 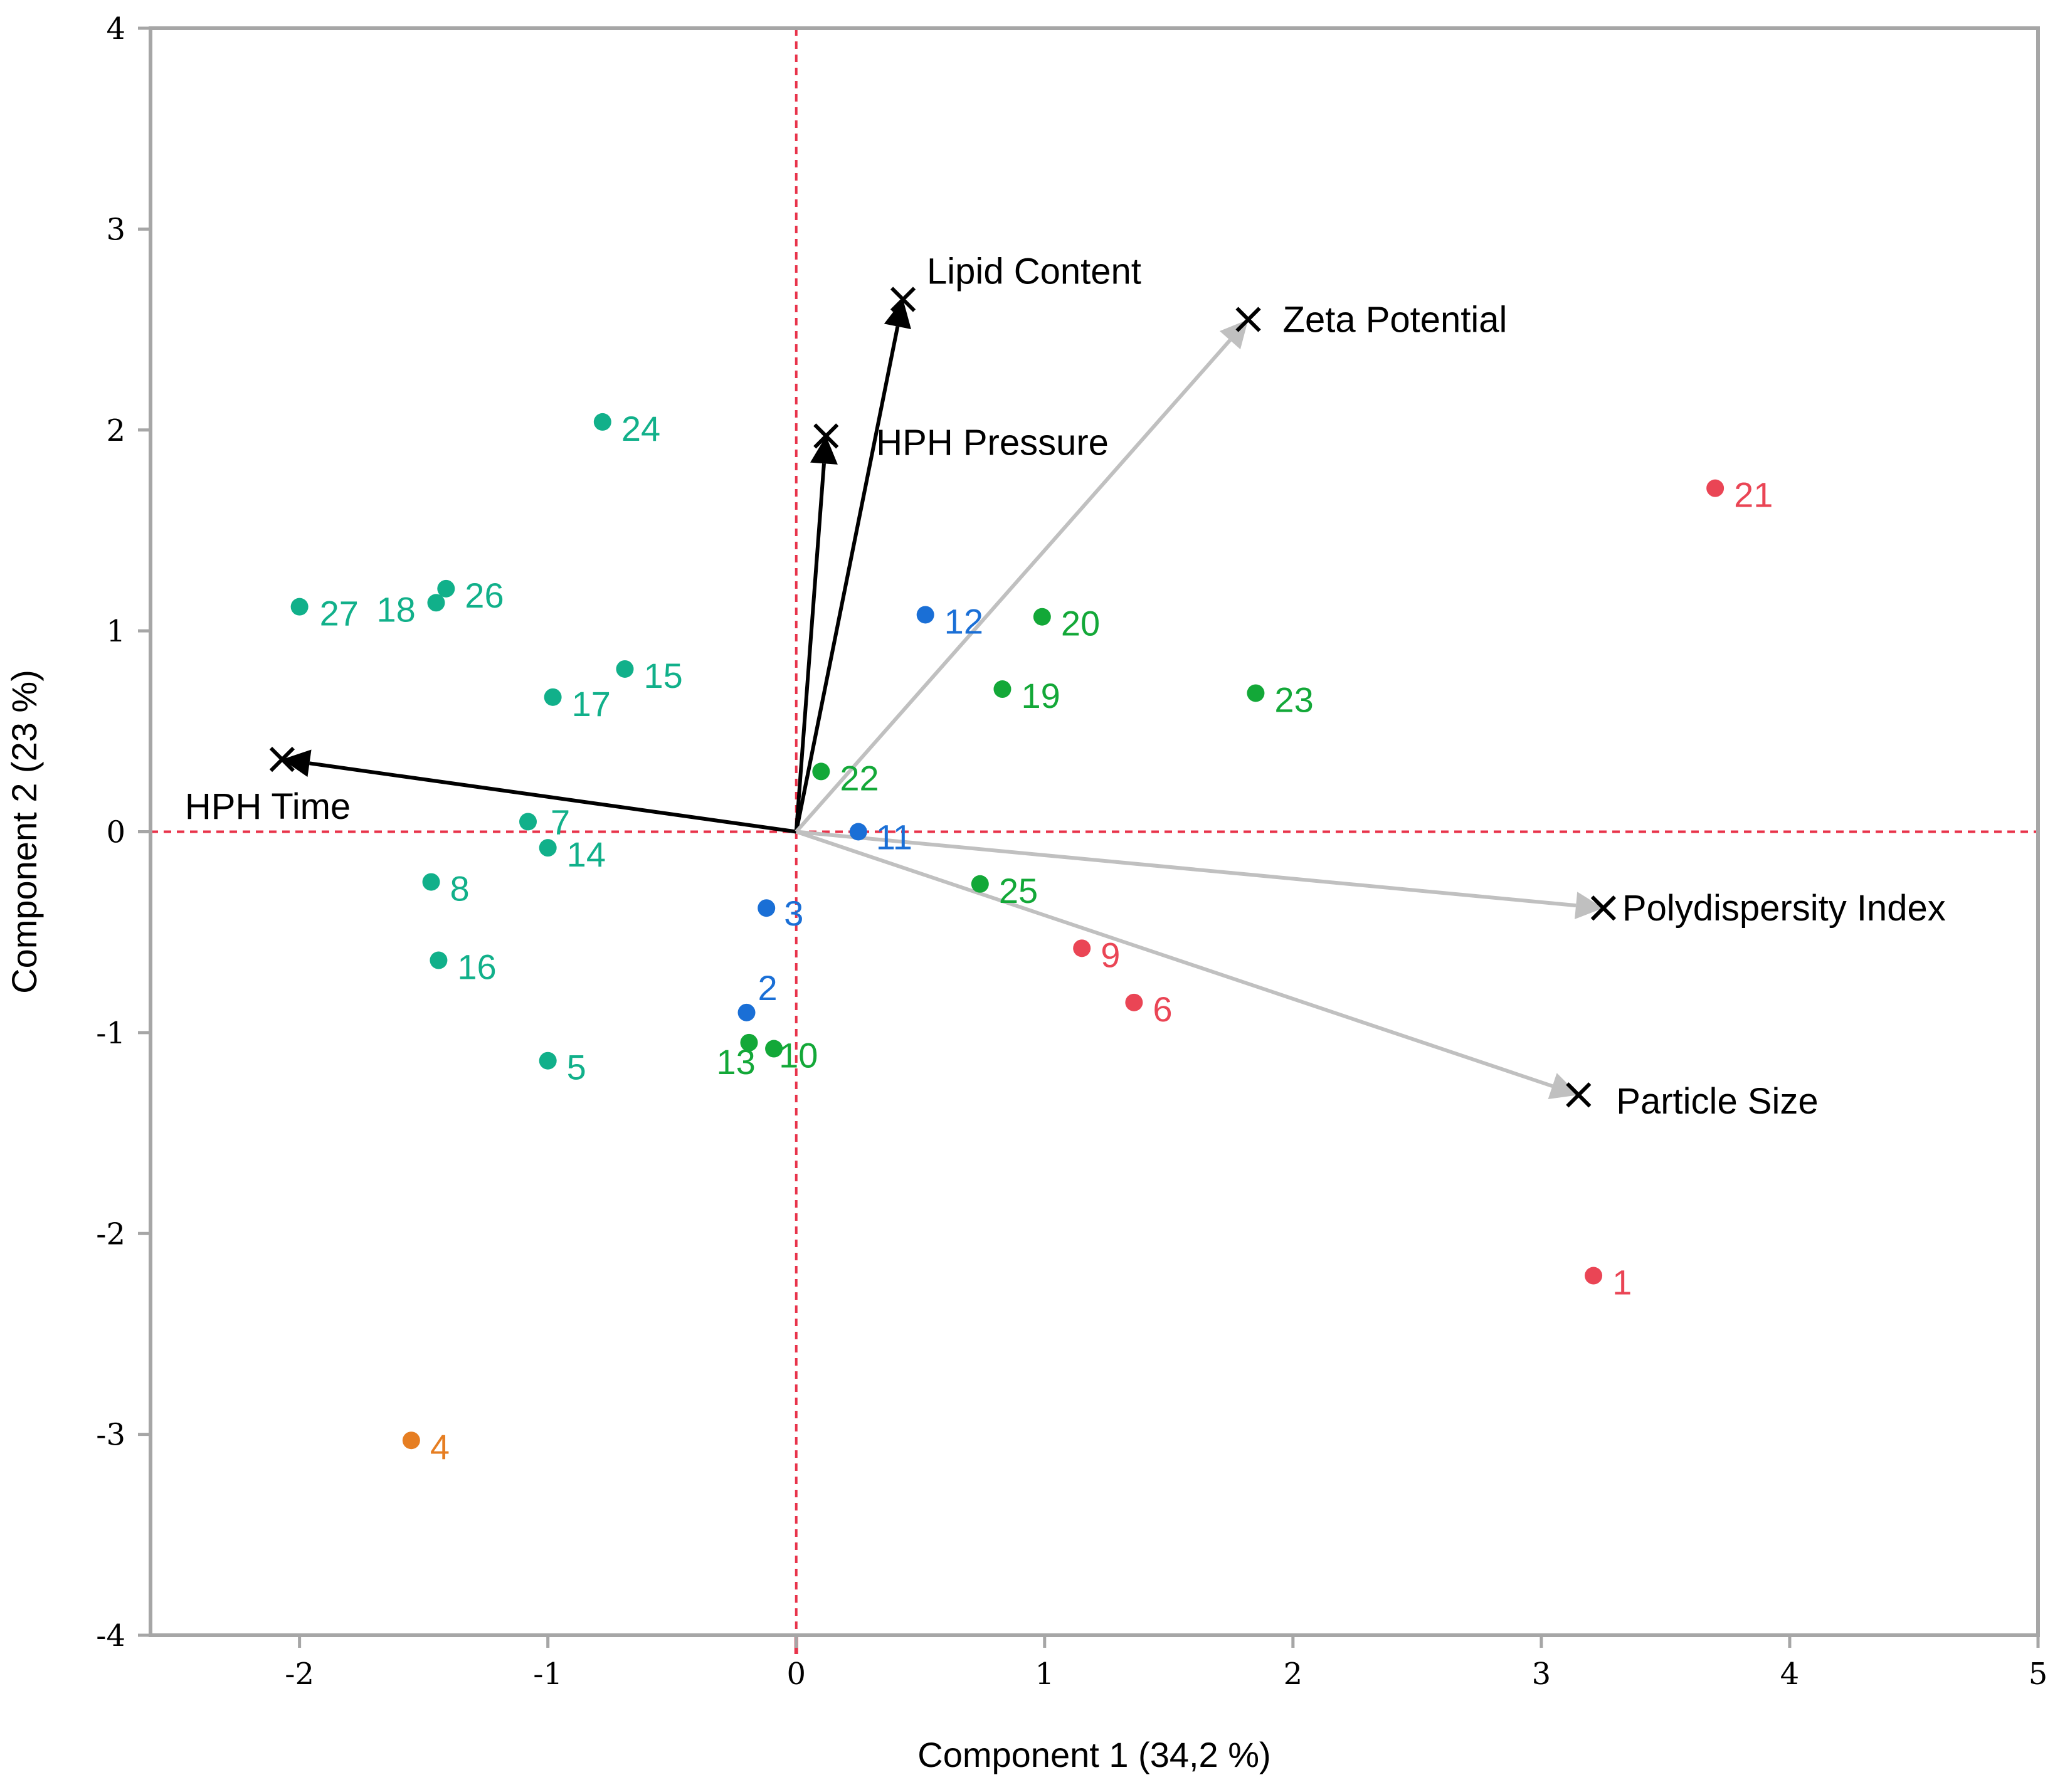 What do you see at coordinates (768, 988) in the screenshot?
I see `point-label: 2` at bounding box center [768, 988].